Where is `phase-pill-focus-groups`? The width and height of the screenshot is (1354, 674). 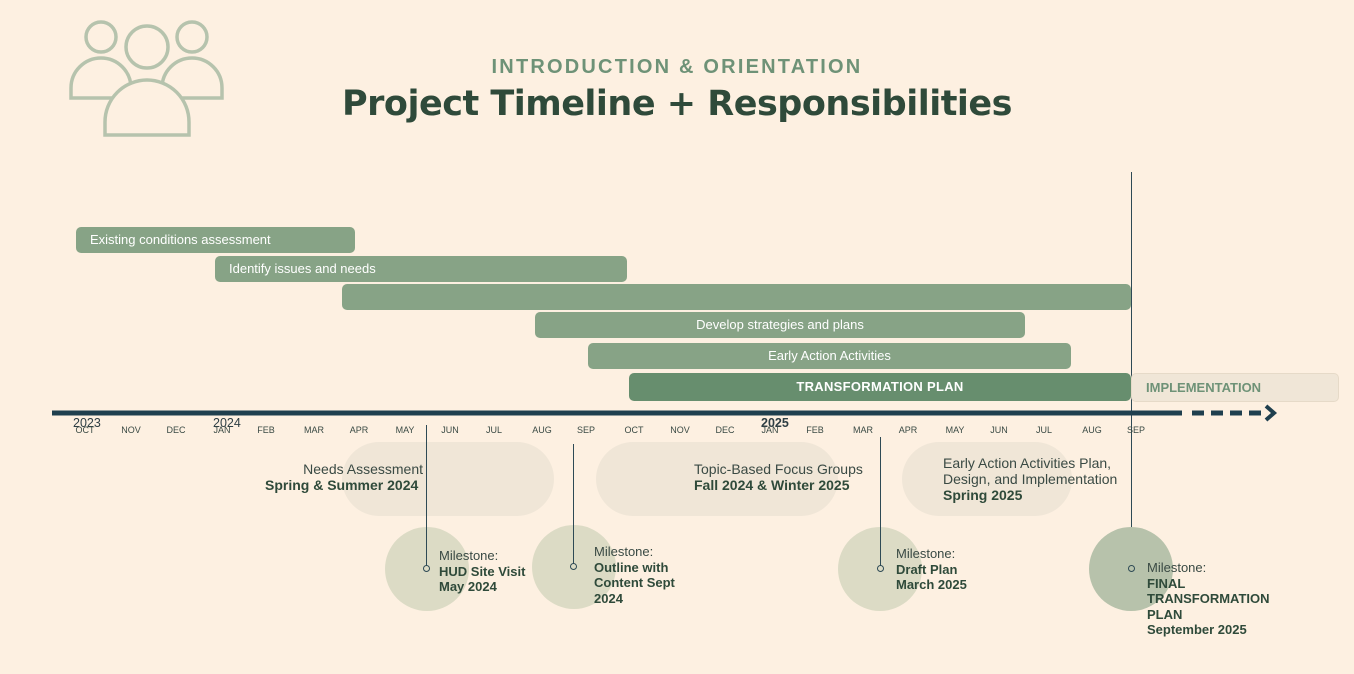 phase-pill-focus-groups is located at coordinates (717, 479).